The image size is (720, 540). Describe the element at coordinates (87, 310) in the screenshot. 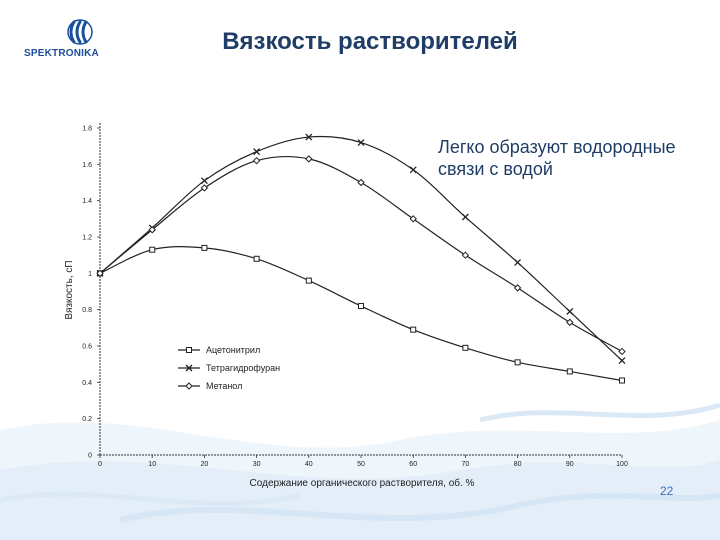

I see `y-tick-label: 0.8` at that location.